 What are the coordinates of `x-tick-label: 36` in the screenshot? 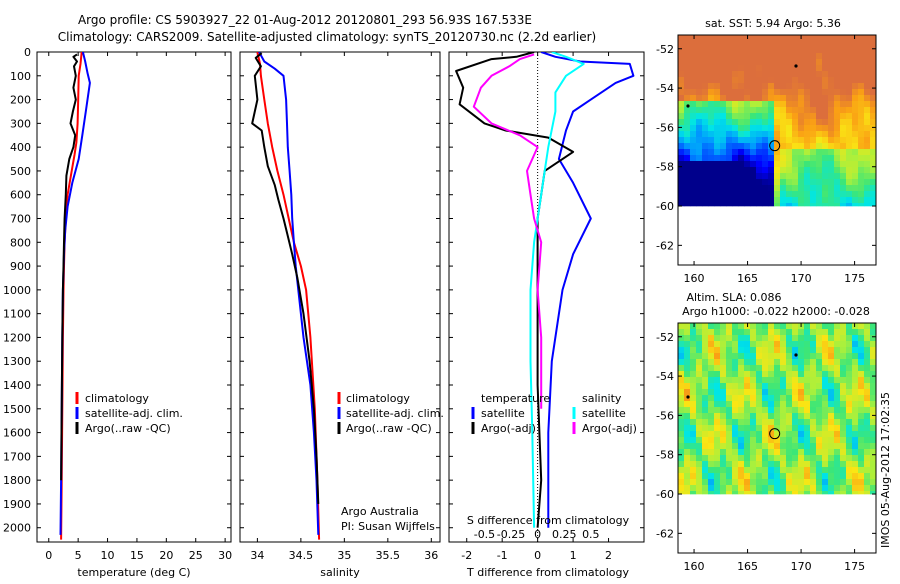 It's located at (431, 555).